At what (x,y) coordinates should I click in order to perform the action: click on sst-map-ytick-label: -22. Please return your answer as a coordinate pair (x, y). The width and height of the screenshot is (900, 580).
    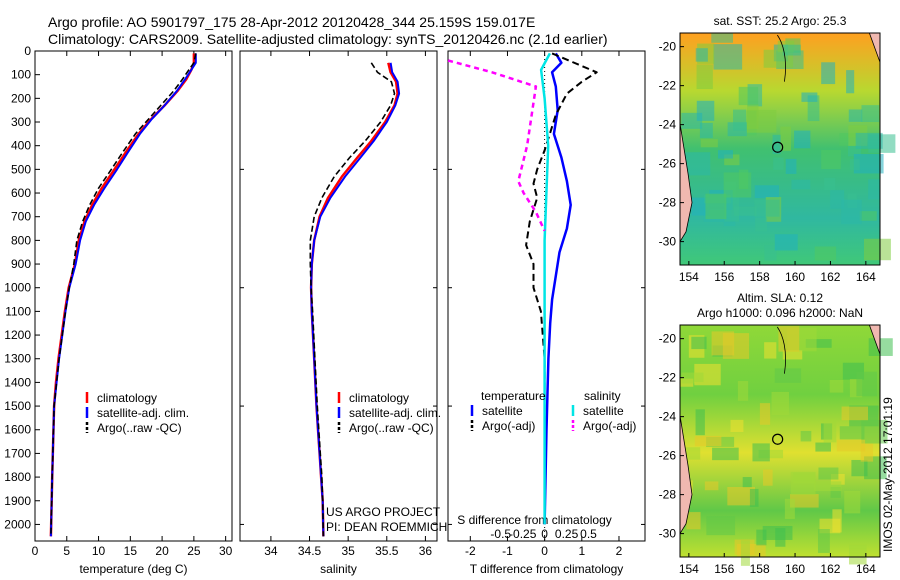
    Looking at the image, I should click on (668, 86).